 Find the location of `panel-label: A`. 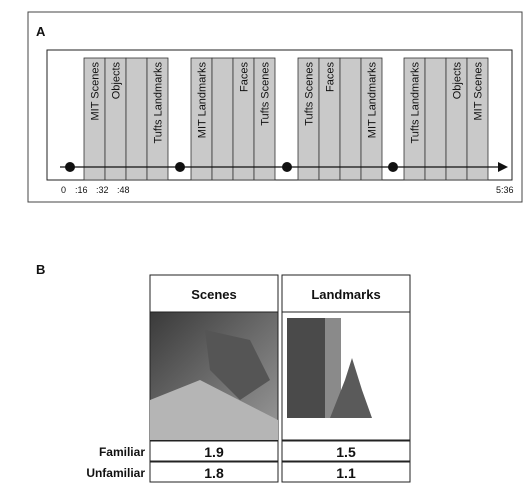

panel-label: A is located at coordinates (41, 31).